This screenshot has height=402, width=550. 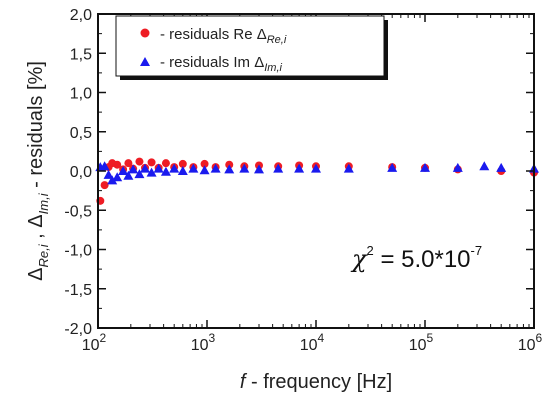 I want to click on y-tick-label: 0,5, so click(x=81, y=133).